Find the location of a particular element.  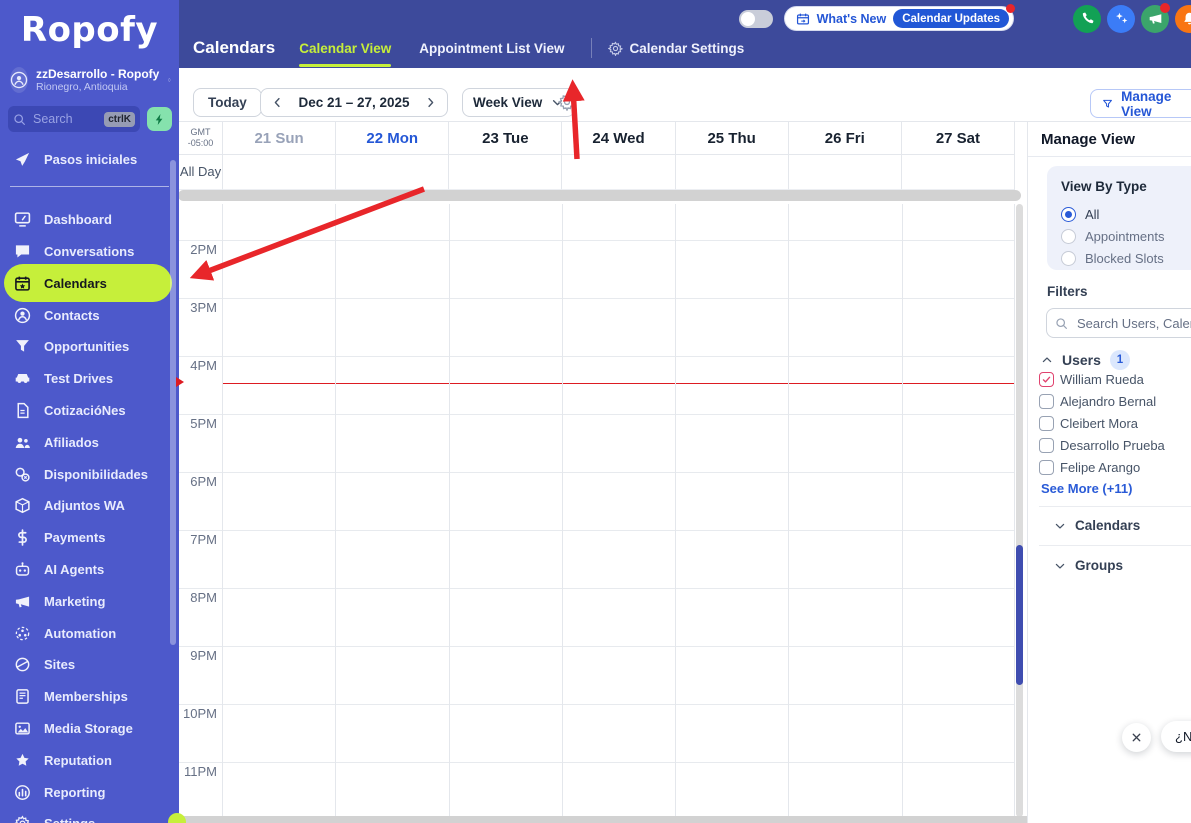

sidebar-item-payments: Payments is located at coordinates (89, 538).